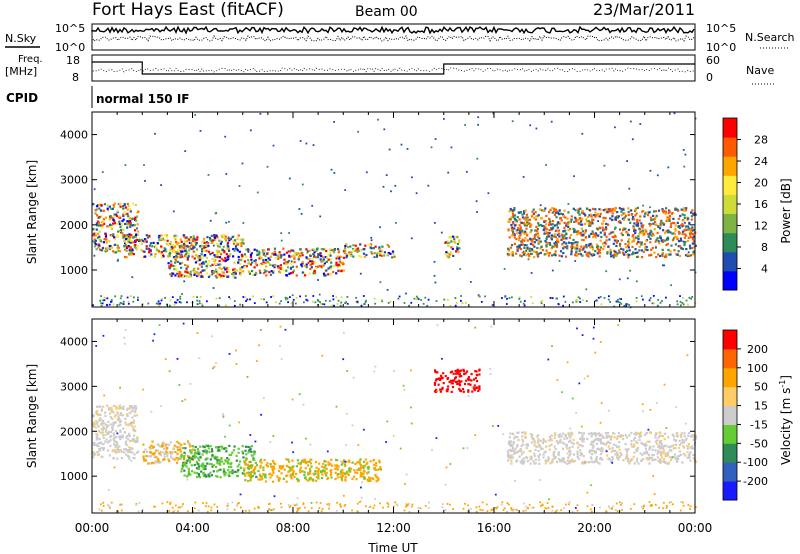 This screenshot has width=800, height=554. What do you see at coordinates (761, 140) in the screenshot?
I see `colorbar-tick-label: 28` at bounding box center [761, 140].